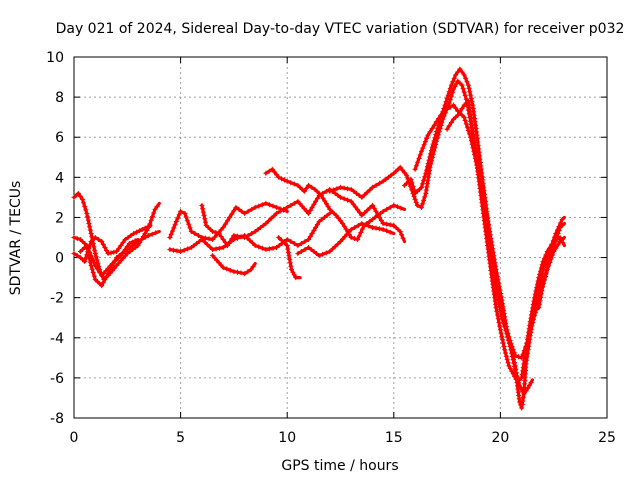 The image size is (640, 480). I want to click on x-axis-label: GPS time / hours, so click(339, 466).